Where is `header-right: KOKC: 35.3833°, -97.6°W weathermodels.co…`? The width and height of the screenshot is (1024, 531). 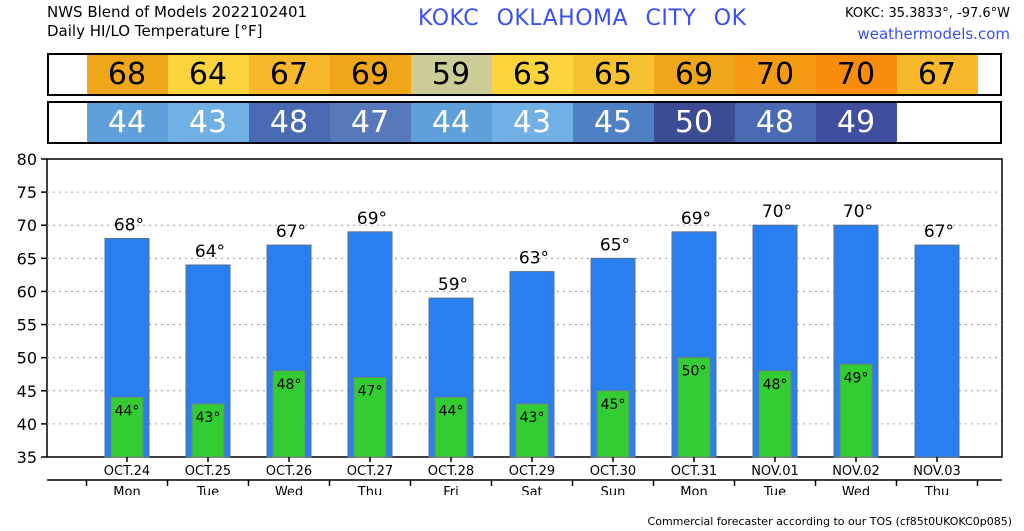
header-right: KOKC: 35.3833°, -97.6°W weathermodels.co… is located at coordinates (927, 24).